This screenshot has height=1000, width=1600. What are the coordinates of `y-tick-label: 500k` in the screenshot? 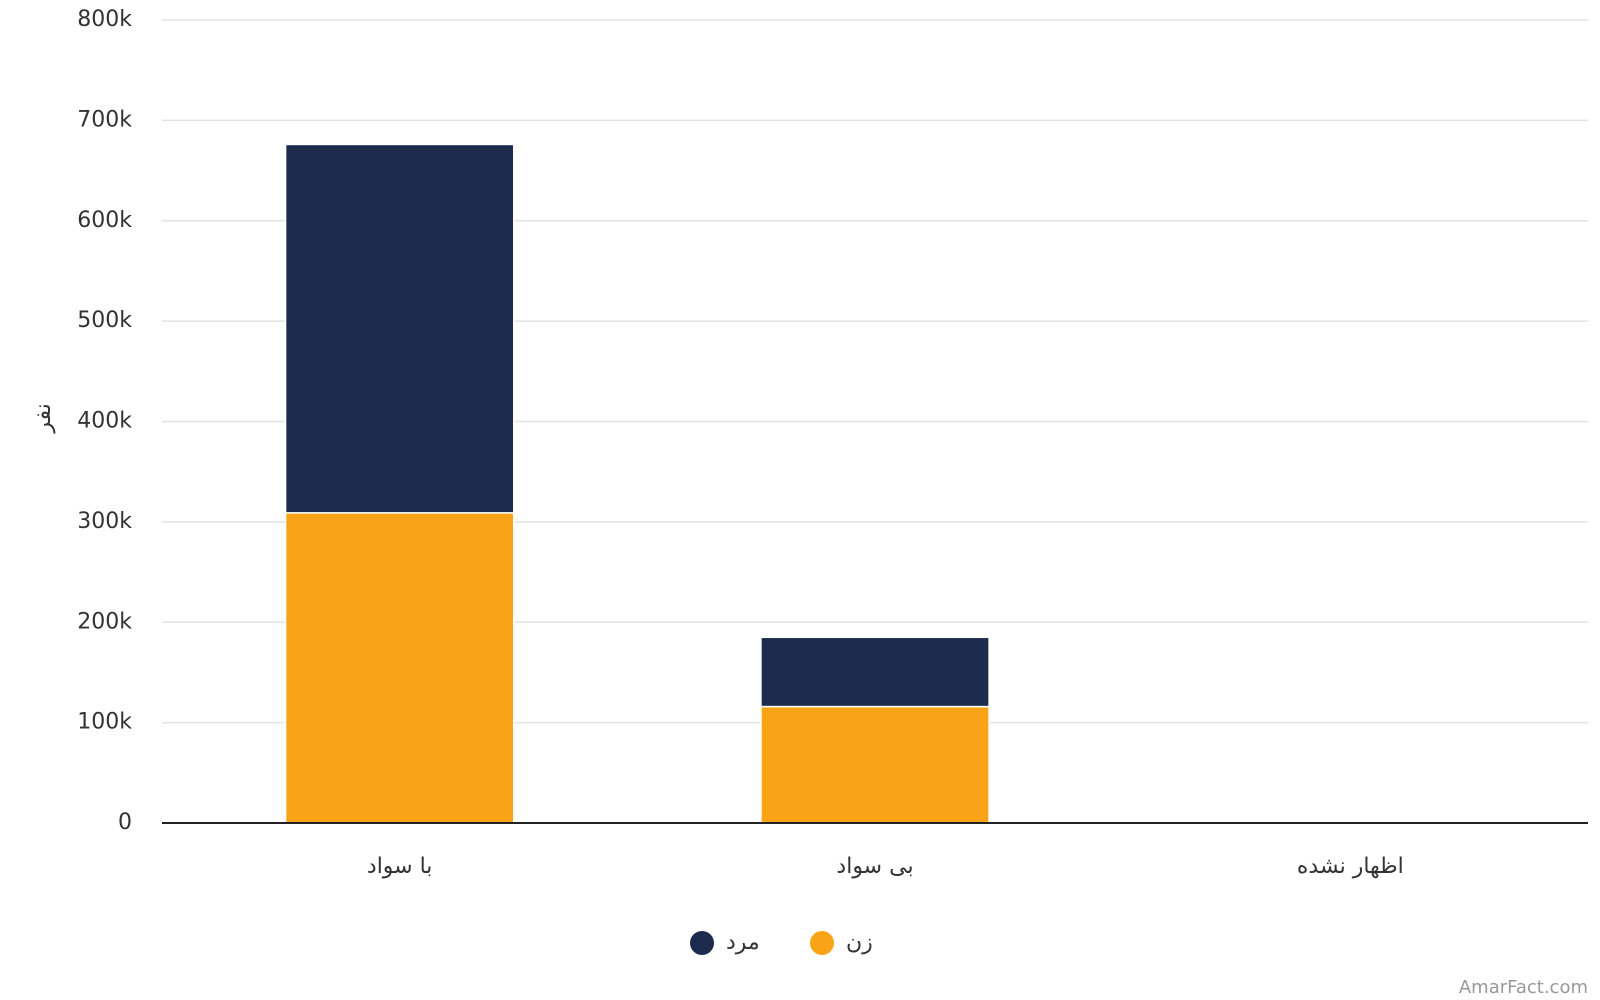 It's located at (104, 320).